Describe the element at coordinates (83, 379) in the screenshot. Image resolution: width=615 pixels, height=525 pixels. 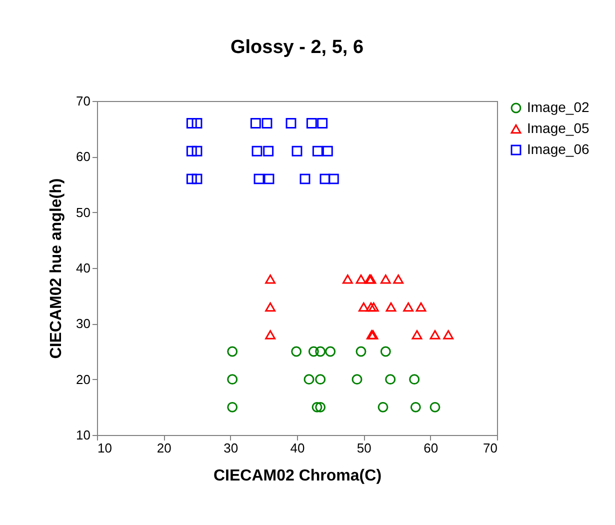
I see `y-tick-label: 20` at that location.